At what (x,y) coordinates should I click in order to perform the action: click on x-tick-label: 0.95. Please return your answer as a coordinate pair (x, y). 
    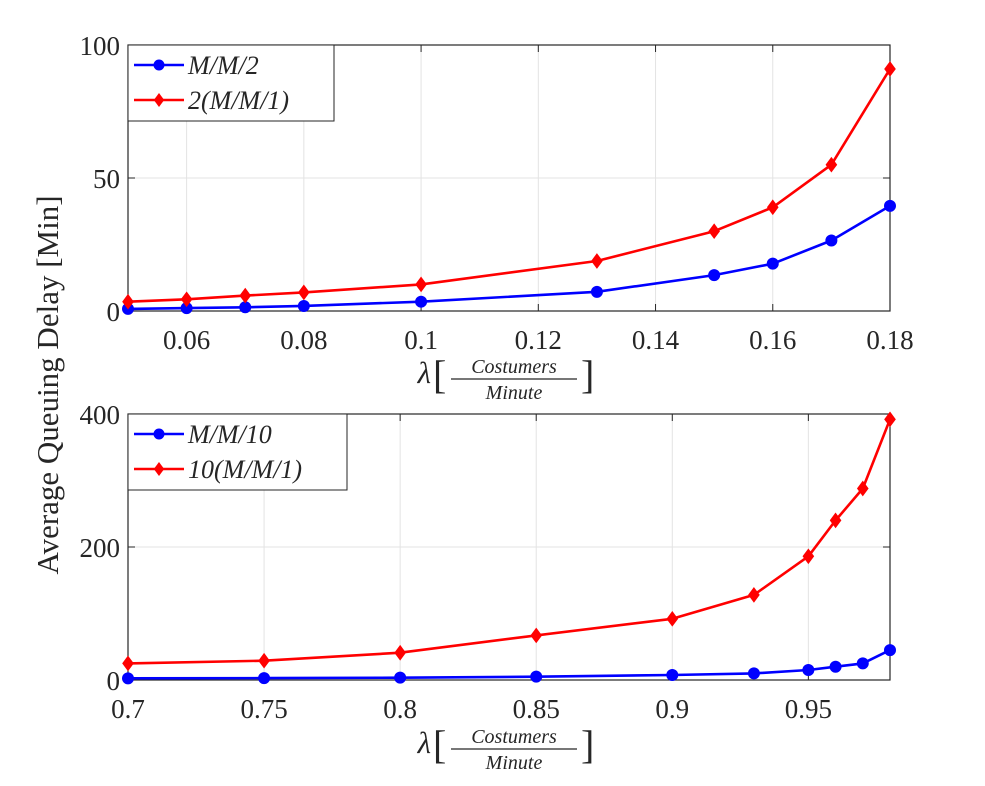
    Looking at the image, I should click on (808, 709).